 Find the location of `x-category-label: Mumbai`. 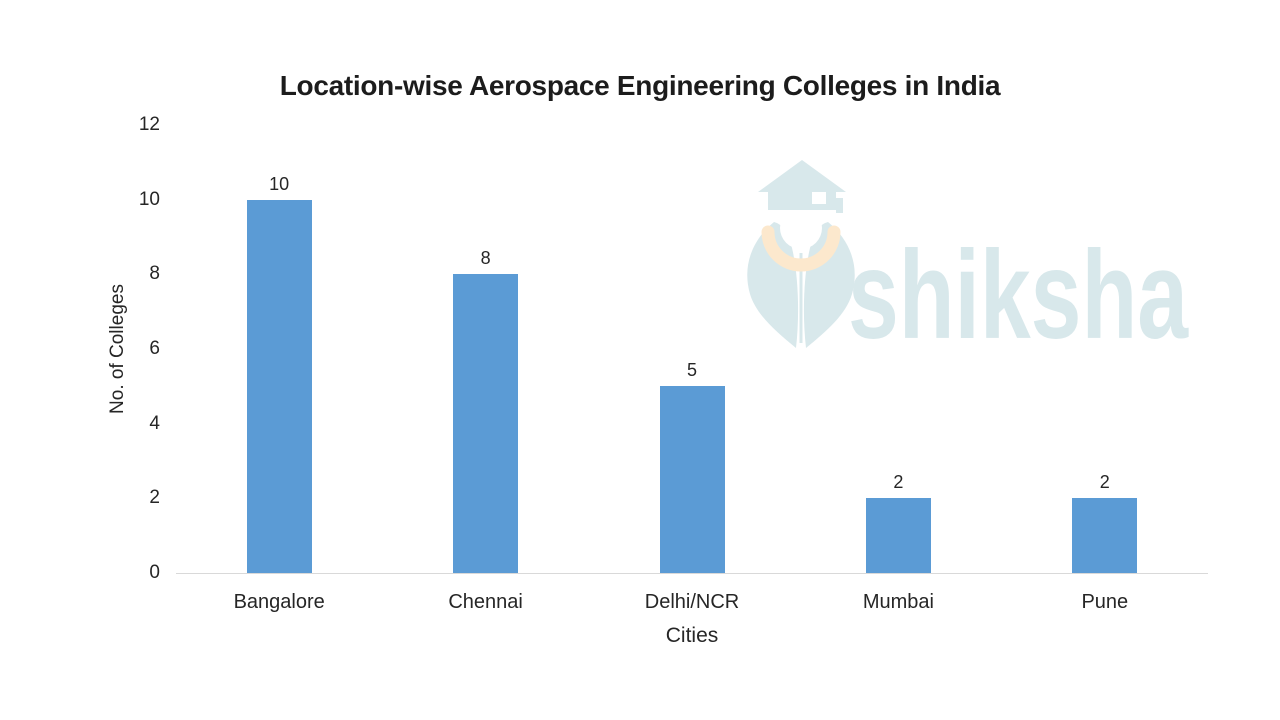

x-category-label: Mumbai is located at coordinates (898, 602).